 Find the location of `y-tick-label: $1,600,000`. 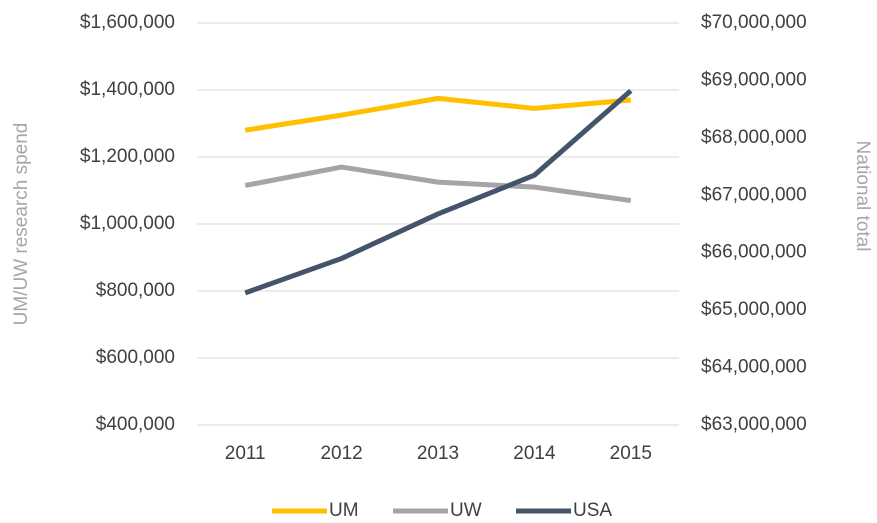

y-tick-label: $1,600,000 is located at coordinates (127, 22).